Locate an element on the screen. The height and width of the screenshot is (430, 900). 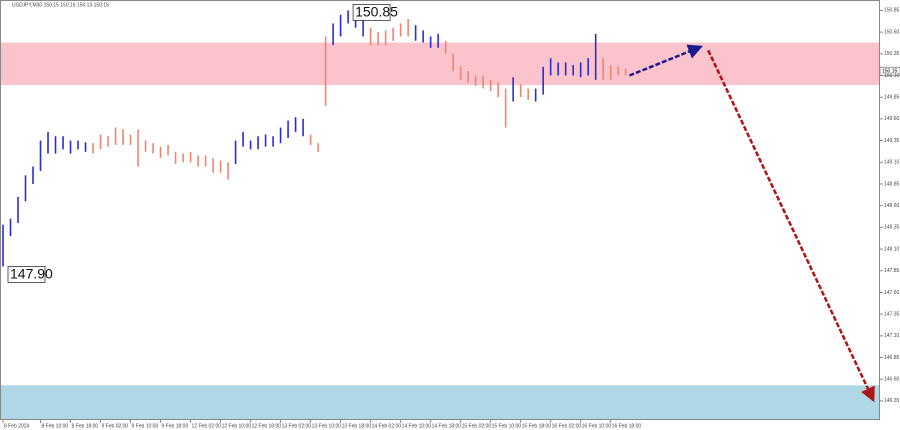
price-label: 150.85 is located at coordinates (376, 12).